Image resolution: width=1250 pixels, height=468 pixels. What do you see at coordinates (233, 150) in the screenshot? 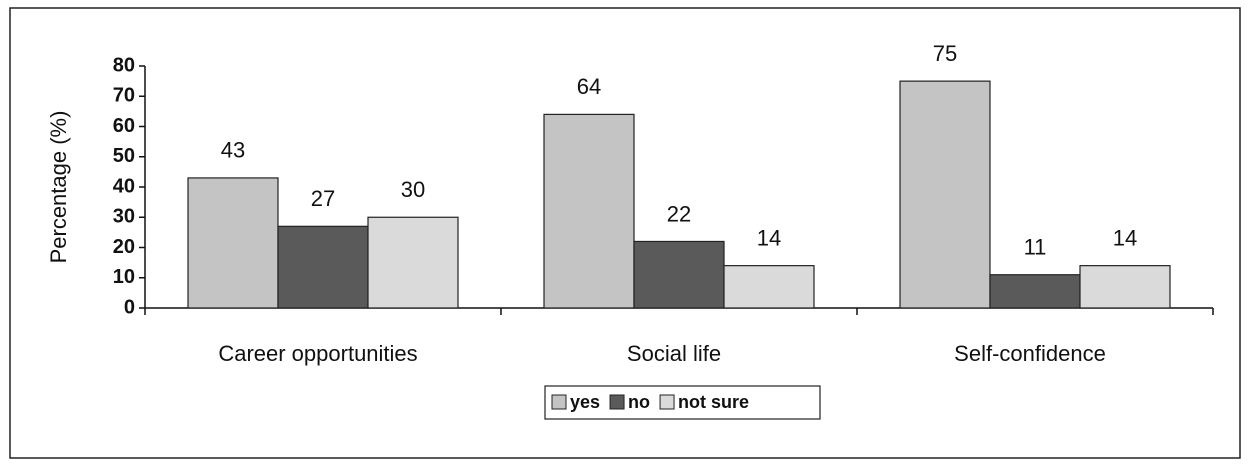
I see `value-label: 43` at bounding box center [233, 150].